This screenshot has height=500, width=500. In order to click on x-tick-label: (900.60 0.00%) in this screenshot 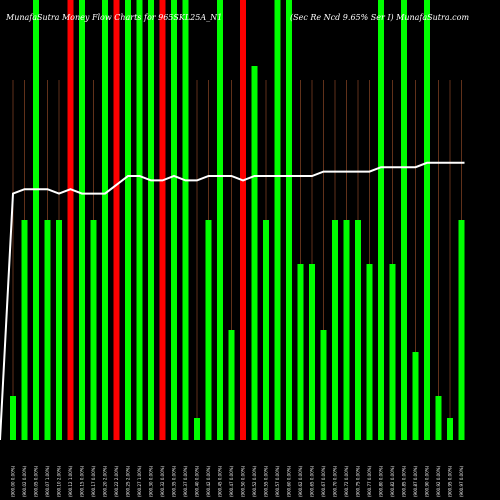, I will do `click(289, 481)`.